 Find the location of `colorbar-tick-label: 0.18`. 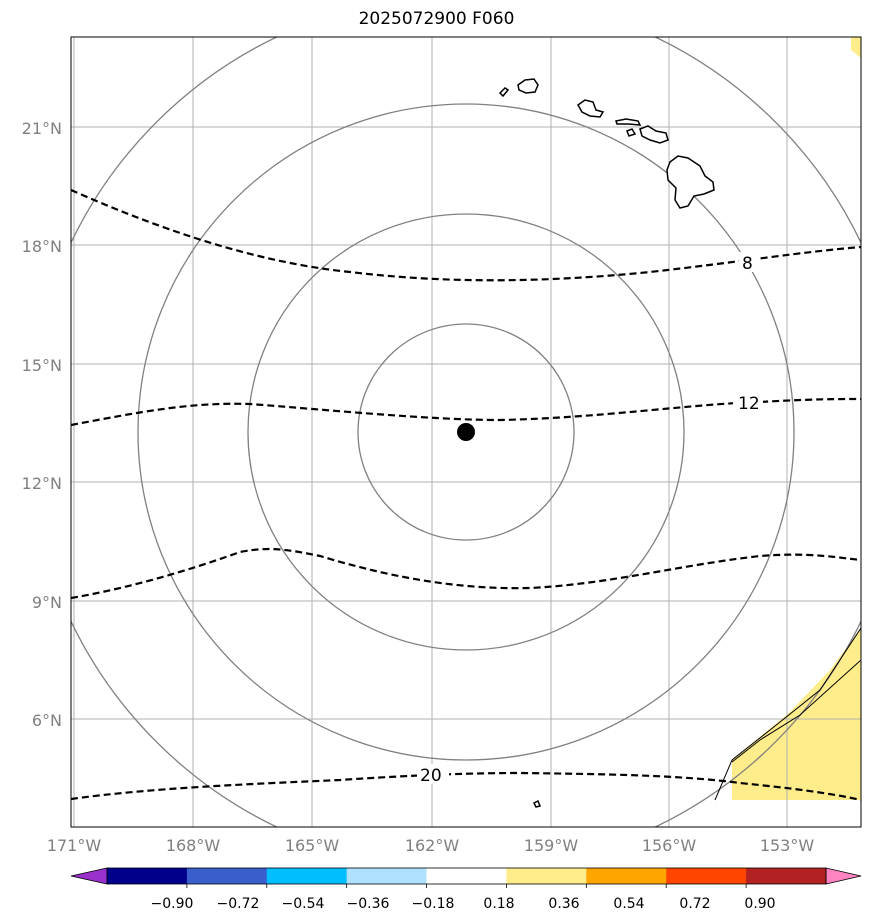

colorbar-tick-label: 0.18 is located at coordinates (498, 904).